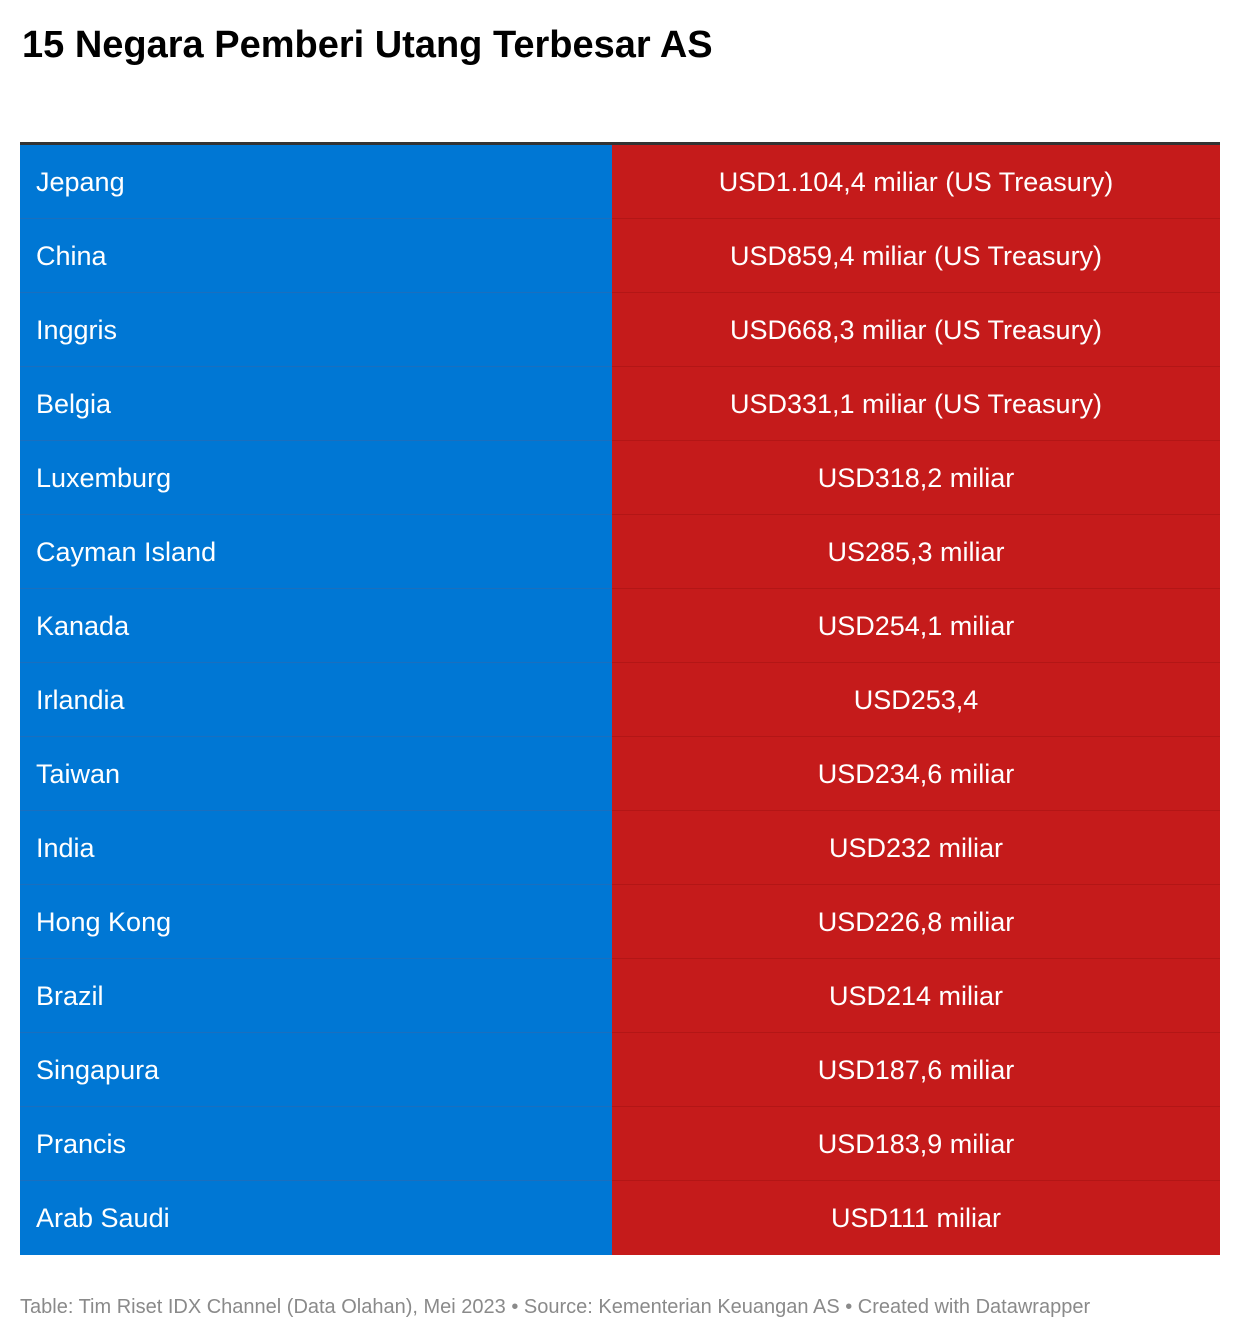  Describe the element at coordinates (916, 626) in the screenshot. I see `value-cell: USD254,1 miliar` at that location.